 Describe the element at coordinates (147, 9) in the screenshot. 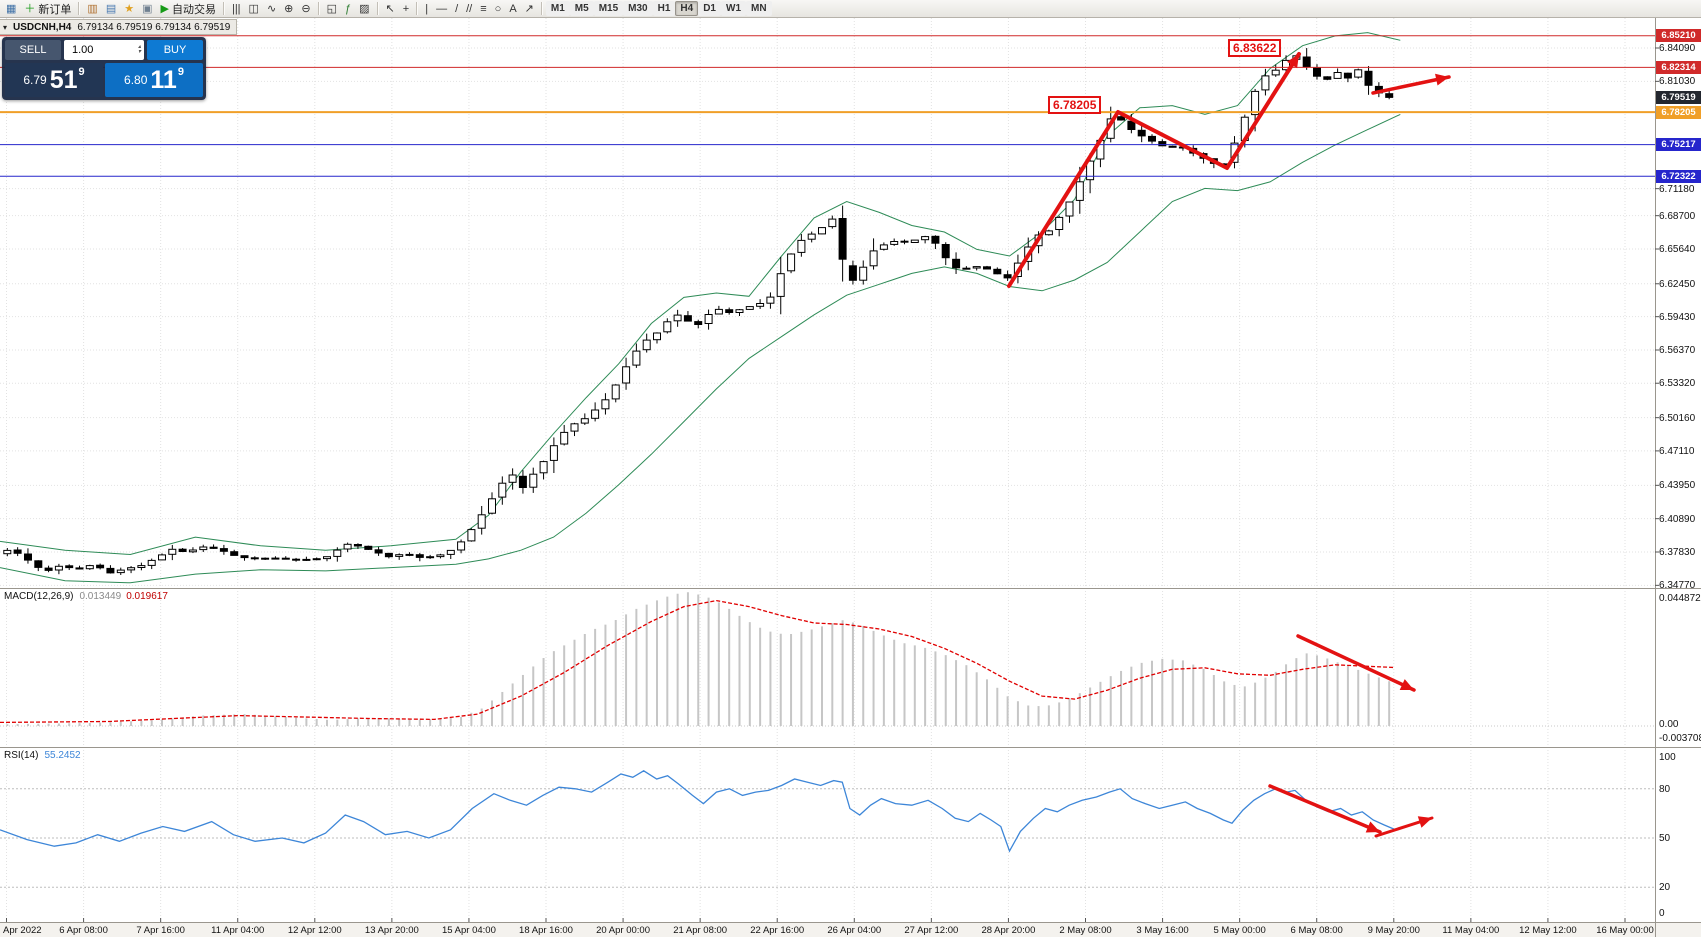

I see `terminal-icon: ▣` at that location.